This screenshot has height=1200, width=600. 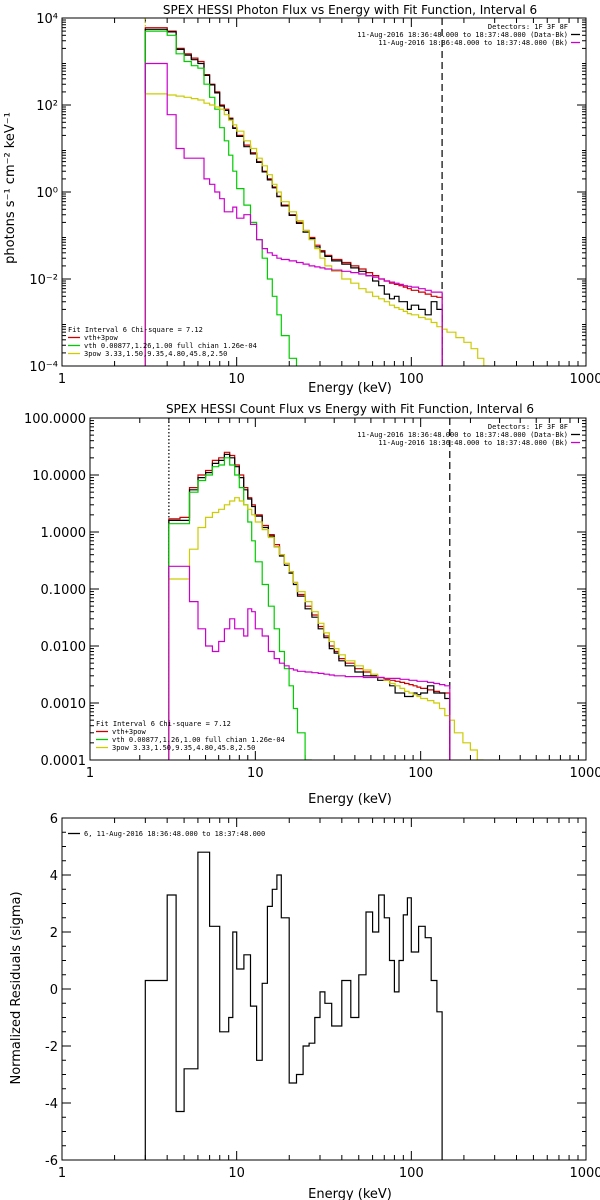 I want to click on y-tick-label: -6, so click(x=51, y=1161).